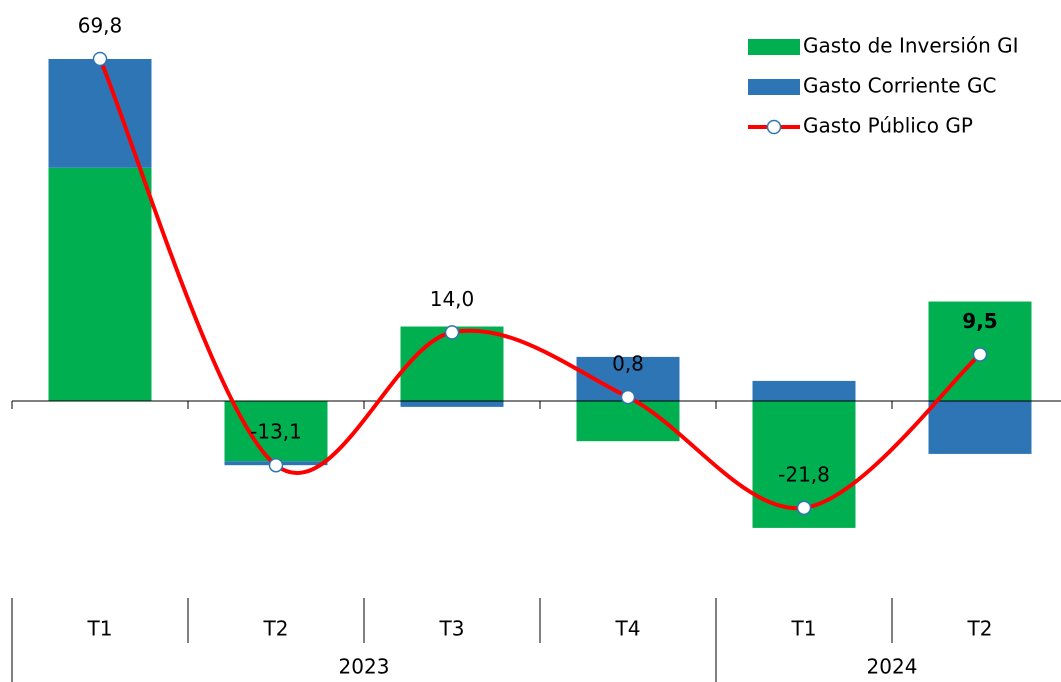 This screenshot has height=682, width=1061. What do you see at coordinates (899, 86) in the screenshot?
I see `legend-label: Gasto Corriente GC` at bounding box center [899, 86].